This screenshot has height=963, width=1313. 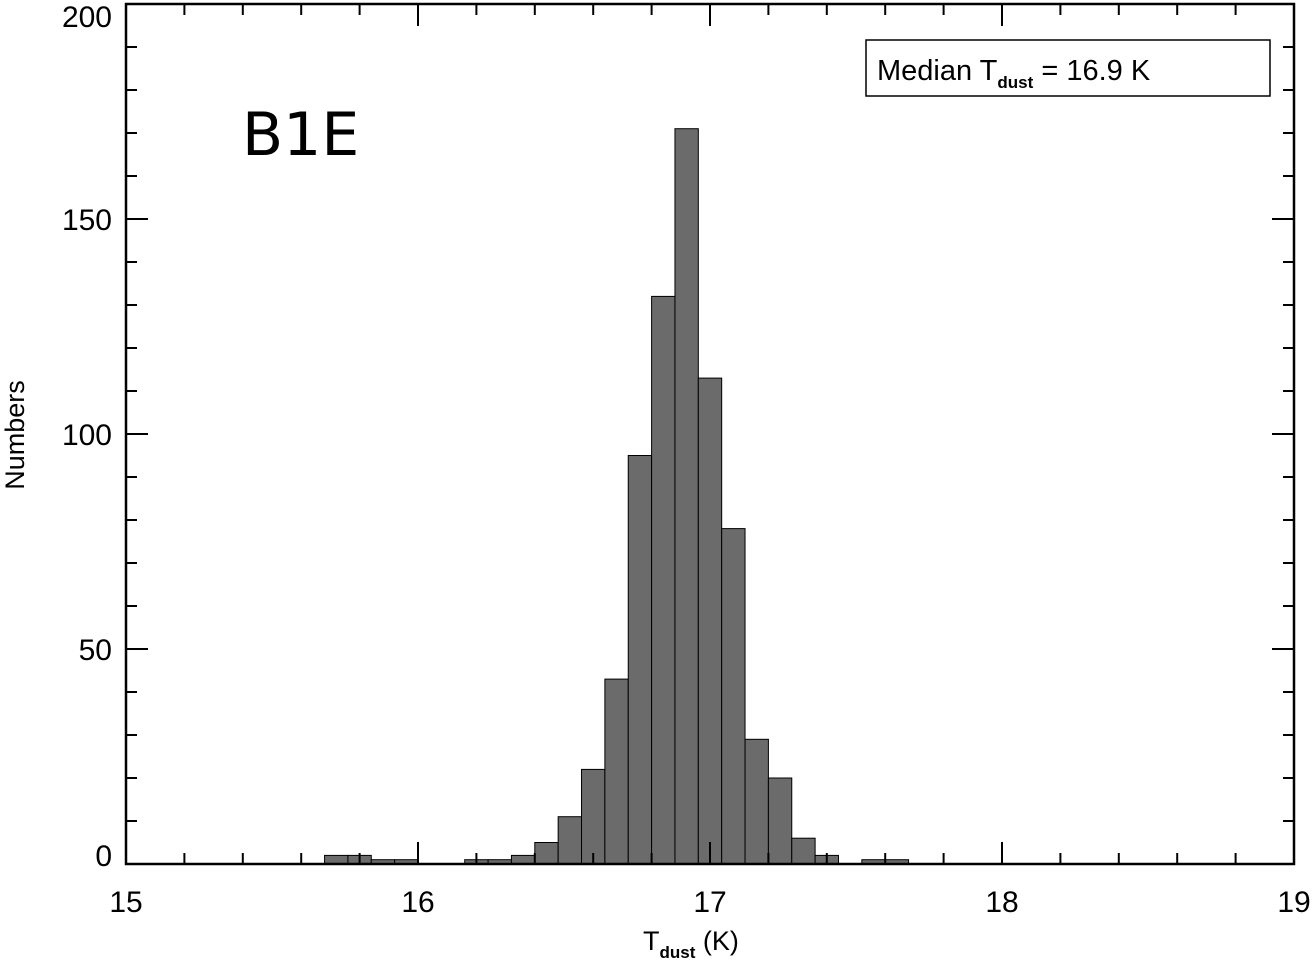 I want to click on legend-text: Median Tdust = 16.9 K, so click(x=1014, y=73).